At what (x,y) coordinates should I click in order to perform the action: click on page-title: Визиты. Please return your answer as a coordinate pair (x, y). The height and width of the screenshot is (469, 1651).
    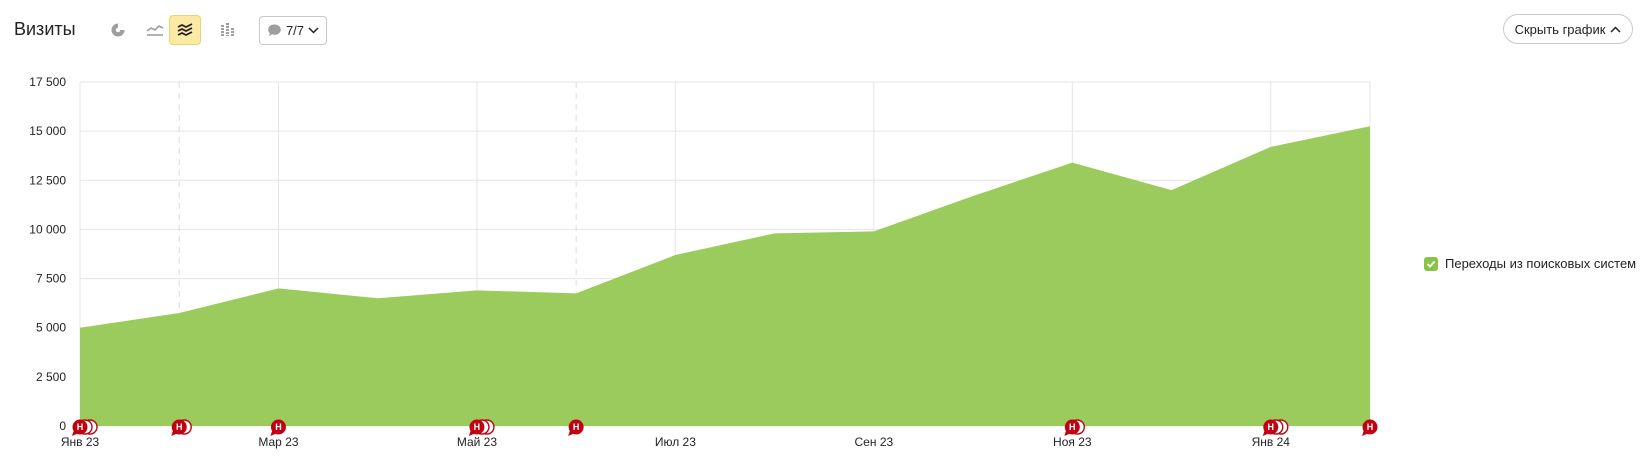
    Looking at the image, I should click on (45, 29).